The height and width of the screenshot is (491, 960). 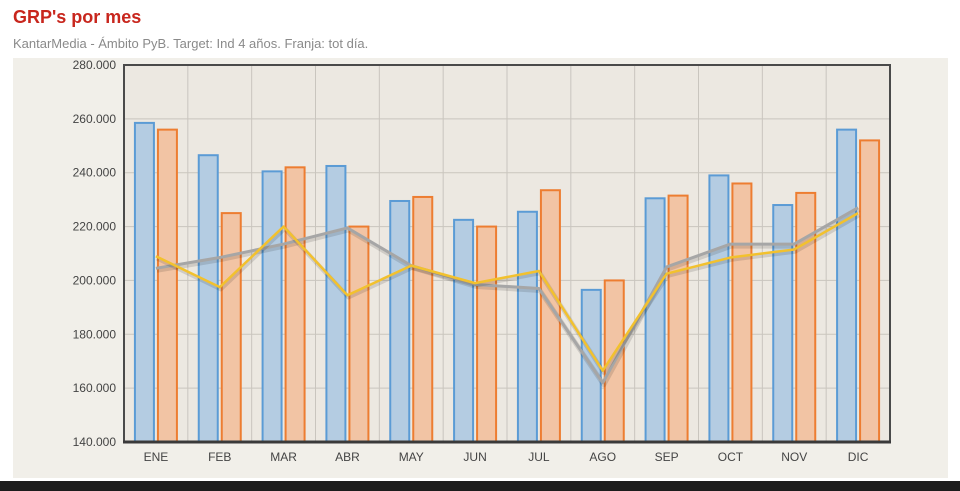 What do you see at coordinates (95, 119) in the screenshot?
I see `y-tick-label: 260.000` at bounding box center [95, 119].